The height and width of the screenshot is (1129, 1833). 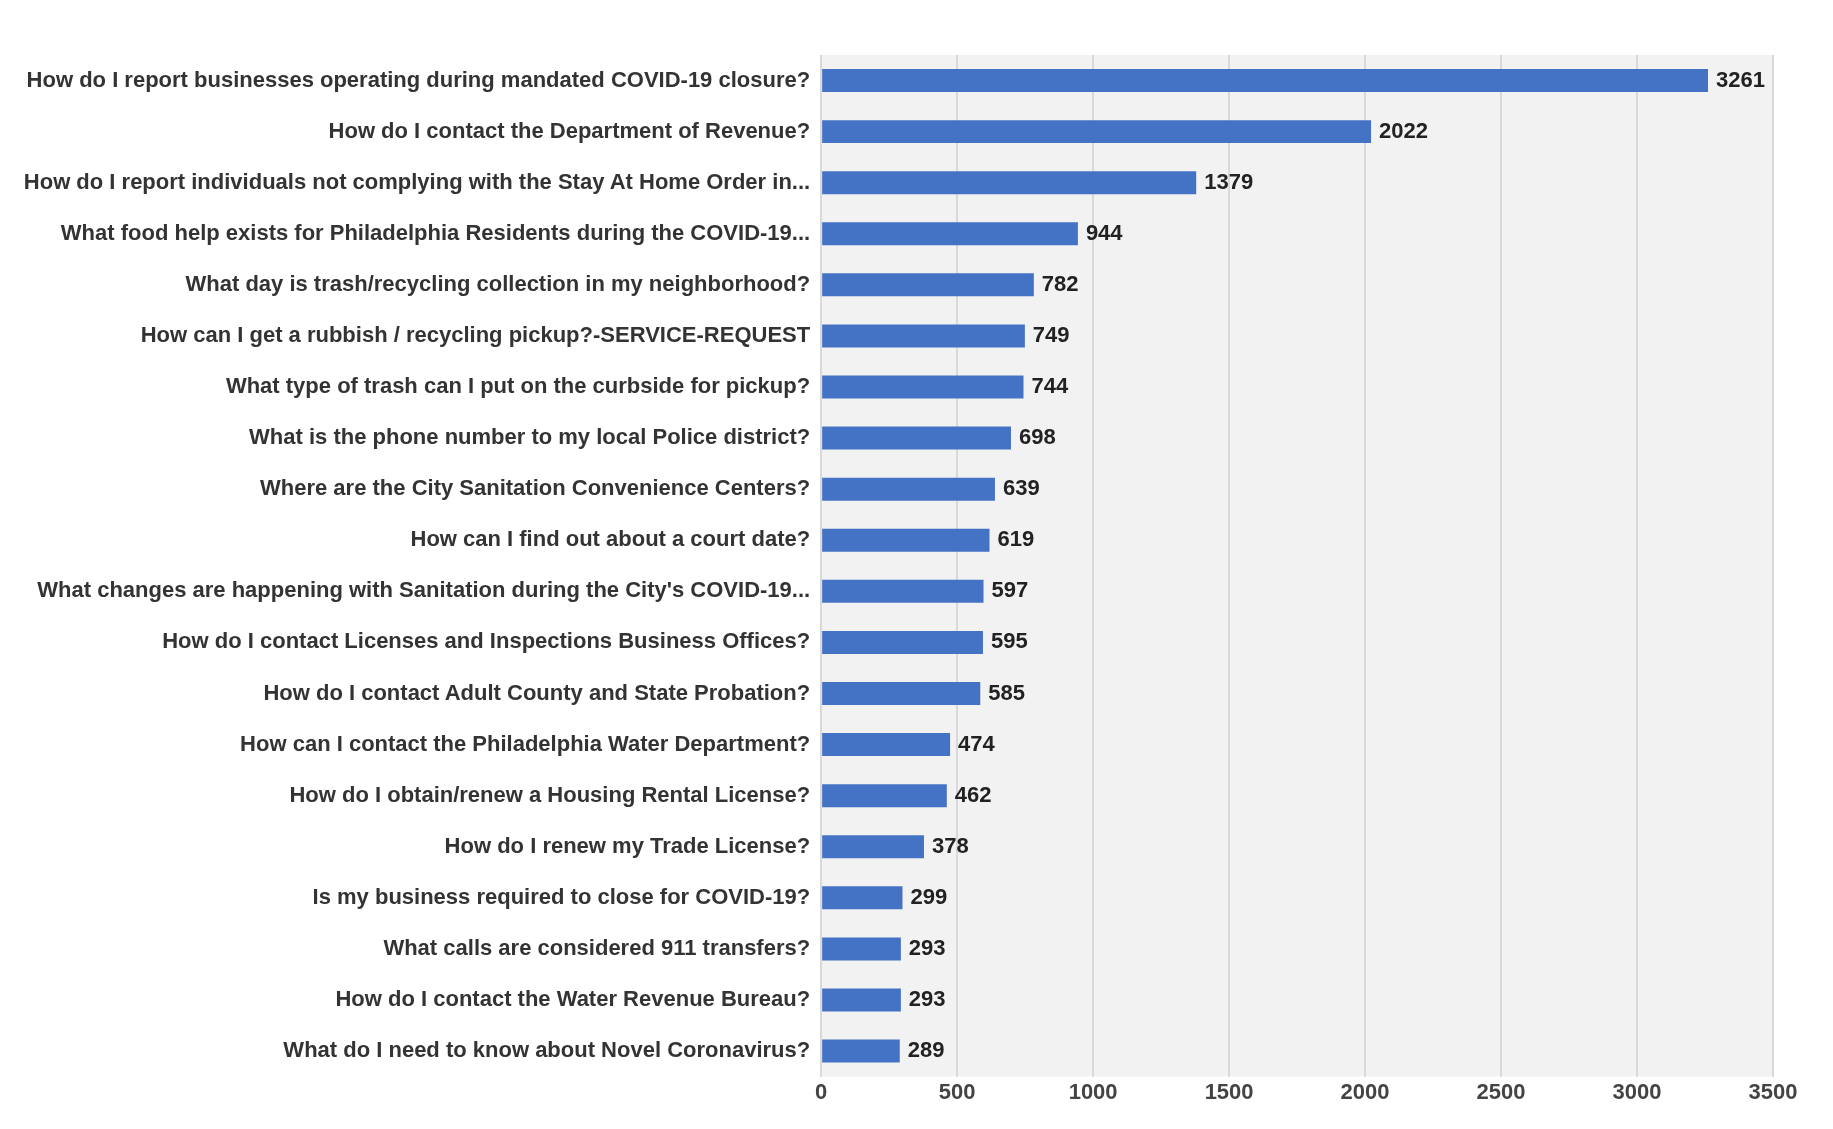 What do you see at coordinates (569, 130) in the screenshot?
I see `y-tick-label: How do I contact the Department of Revenue?` at bounding box center [569, 130].